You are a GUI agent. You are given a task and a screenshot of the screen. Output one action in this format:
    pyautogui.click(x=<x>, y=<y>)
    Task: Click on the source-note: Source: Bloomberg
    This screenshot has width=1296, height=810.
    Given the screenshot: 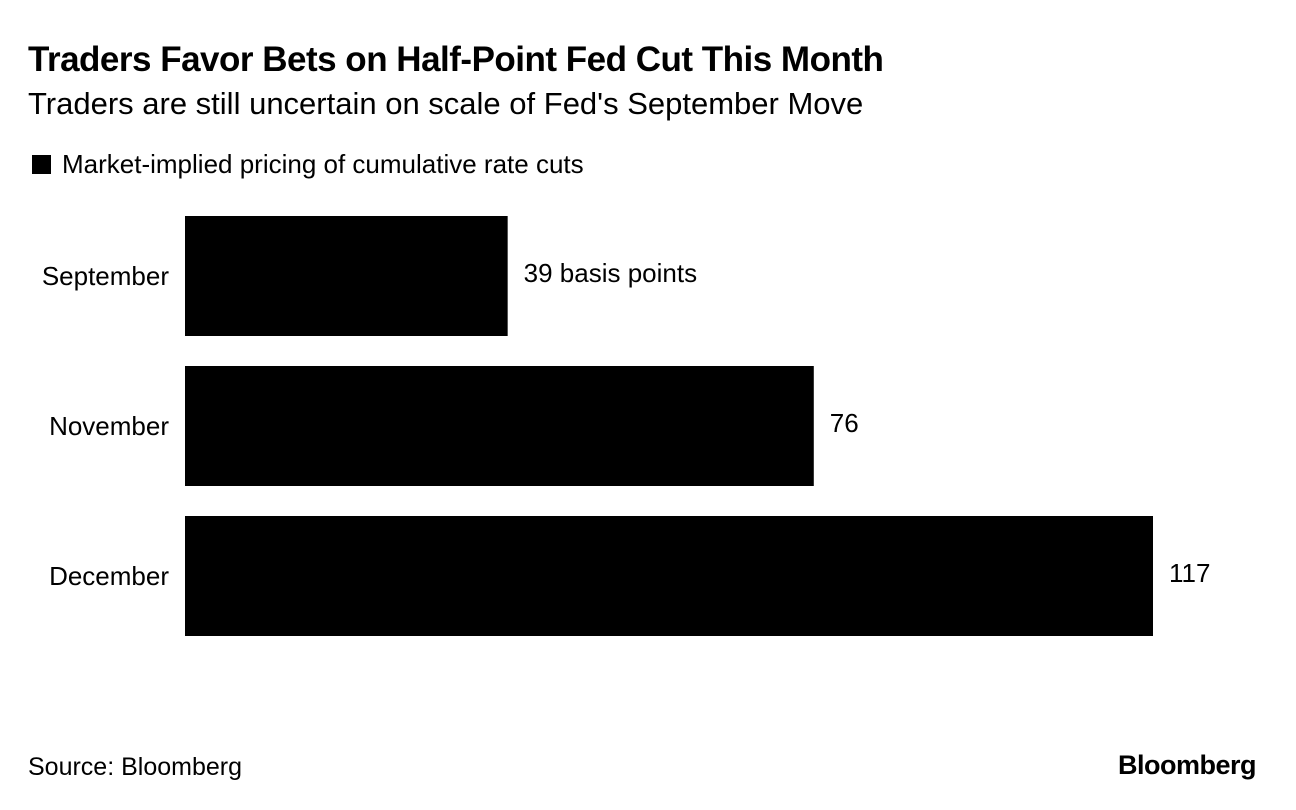 What is the action you would take?
    pyautogui.click(x=135, y=767)
    